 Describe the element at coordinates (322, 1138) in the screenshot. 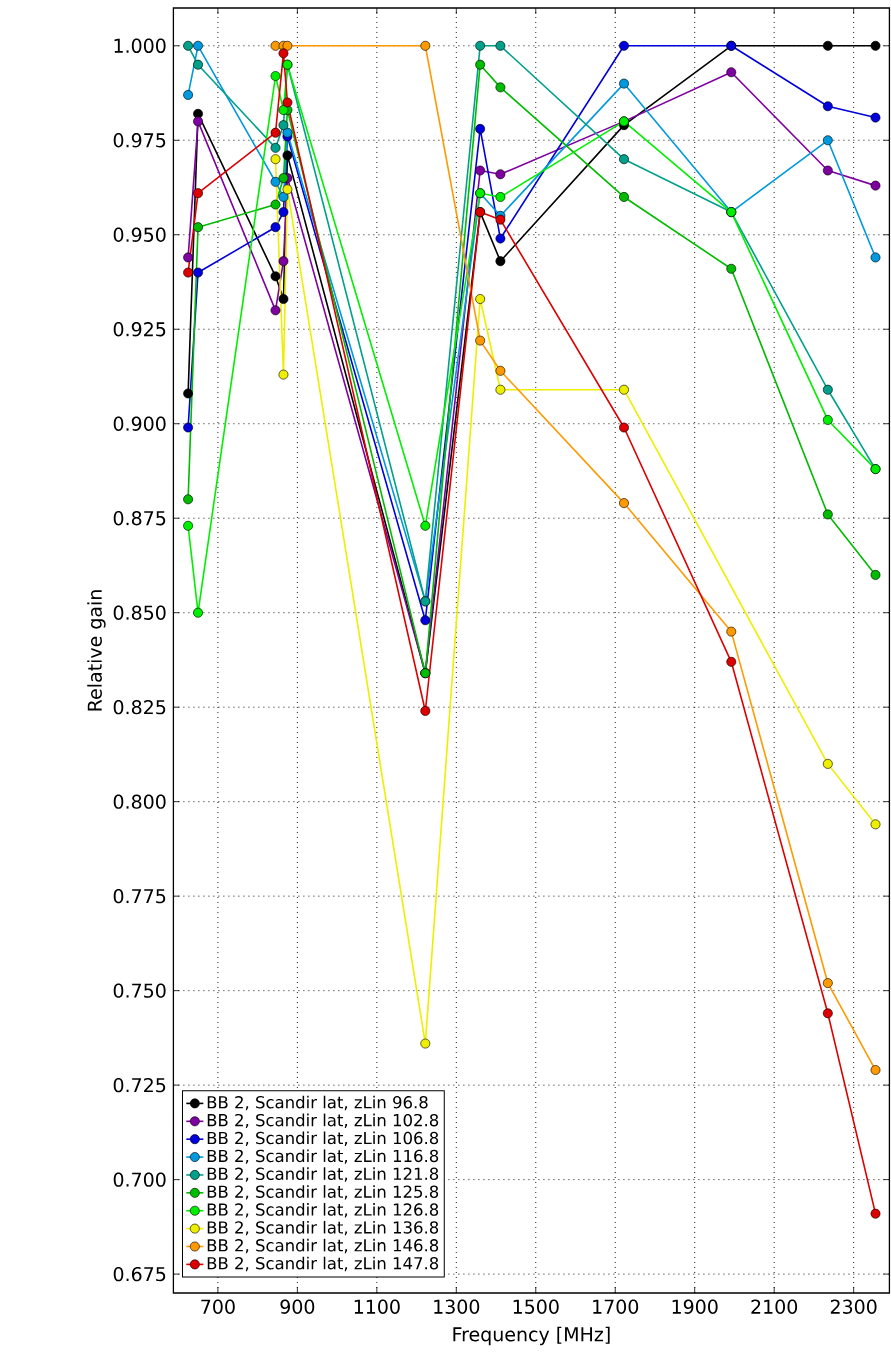

I see `legend-label: BB 2, Scandir lat, zLin 106.8` at that location.